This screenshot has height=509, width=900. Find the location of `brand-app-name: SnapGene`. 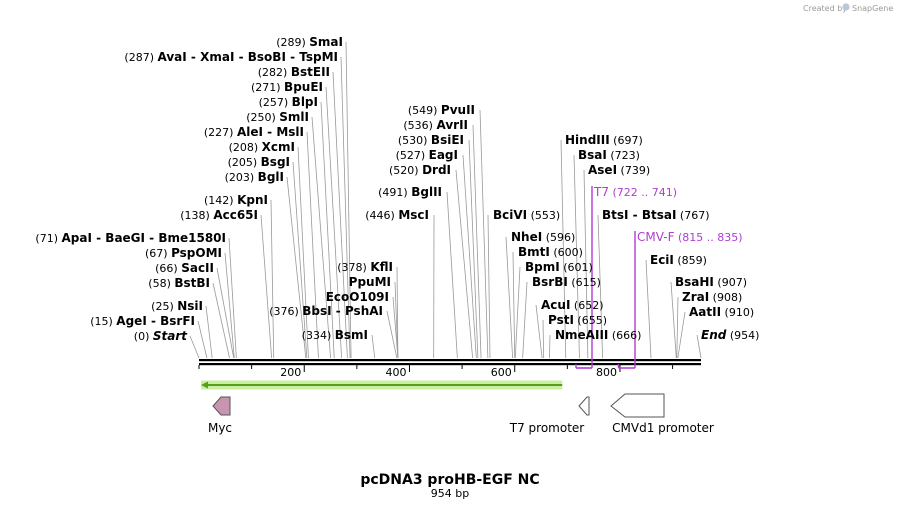

brand-app-name: SnapGene is located at coordinates (872, 8).